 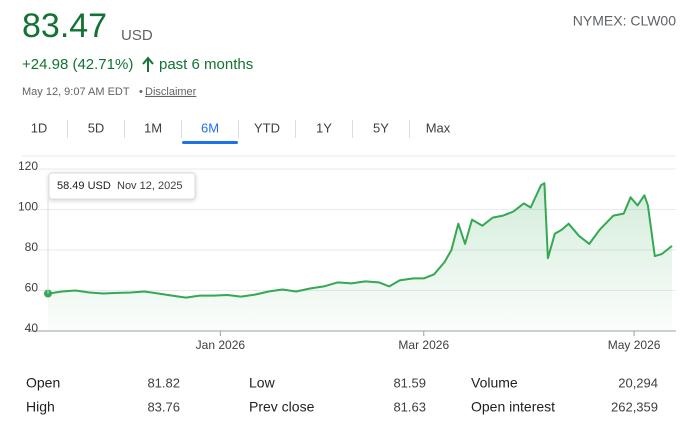 I want to click on stat-value: 20,294, so click(x=638, y=382).